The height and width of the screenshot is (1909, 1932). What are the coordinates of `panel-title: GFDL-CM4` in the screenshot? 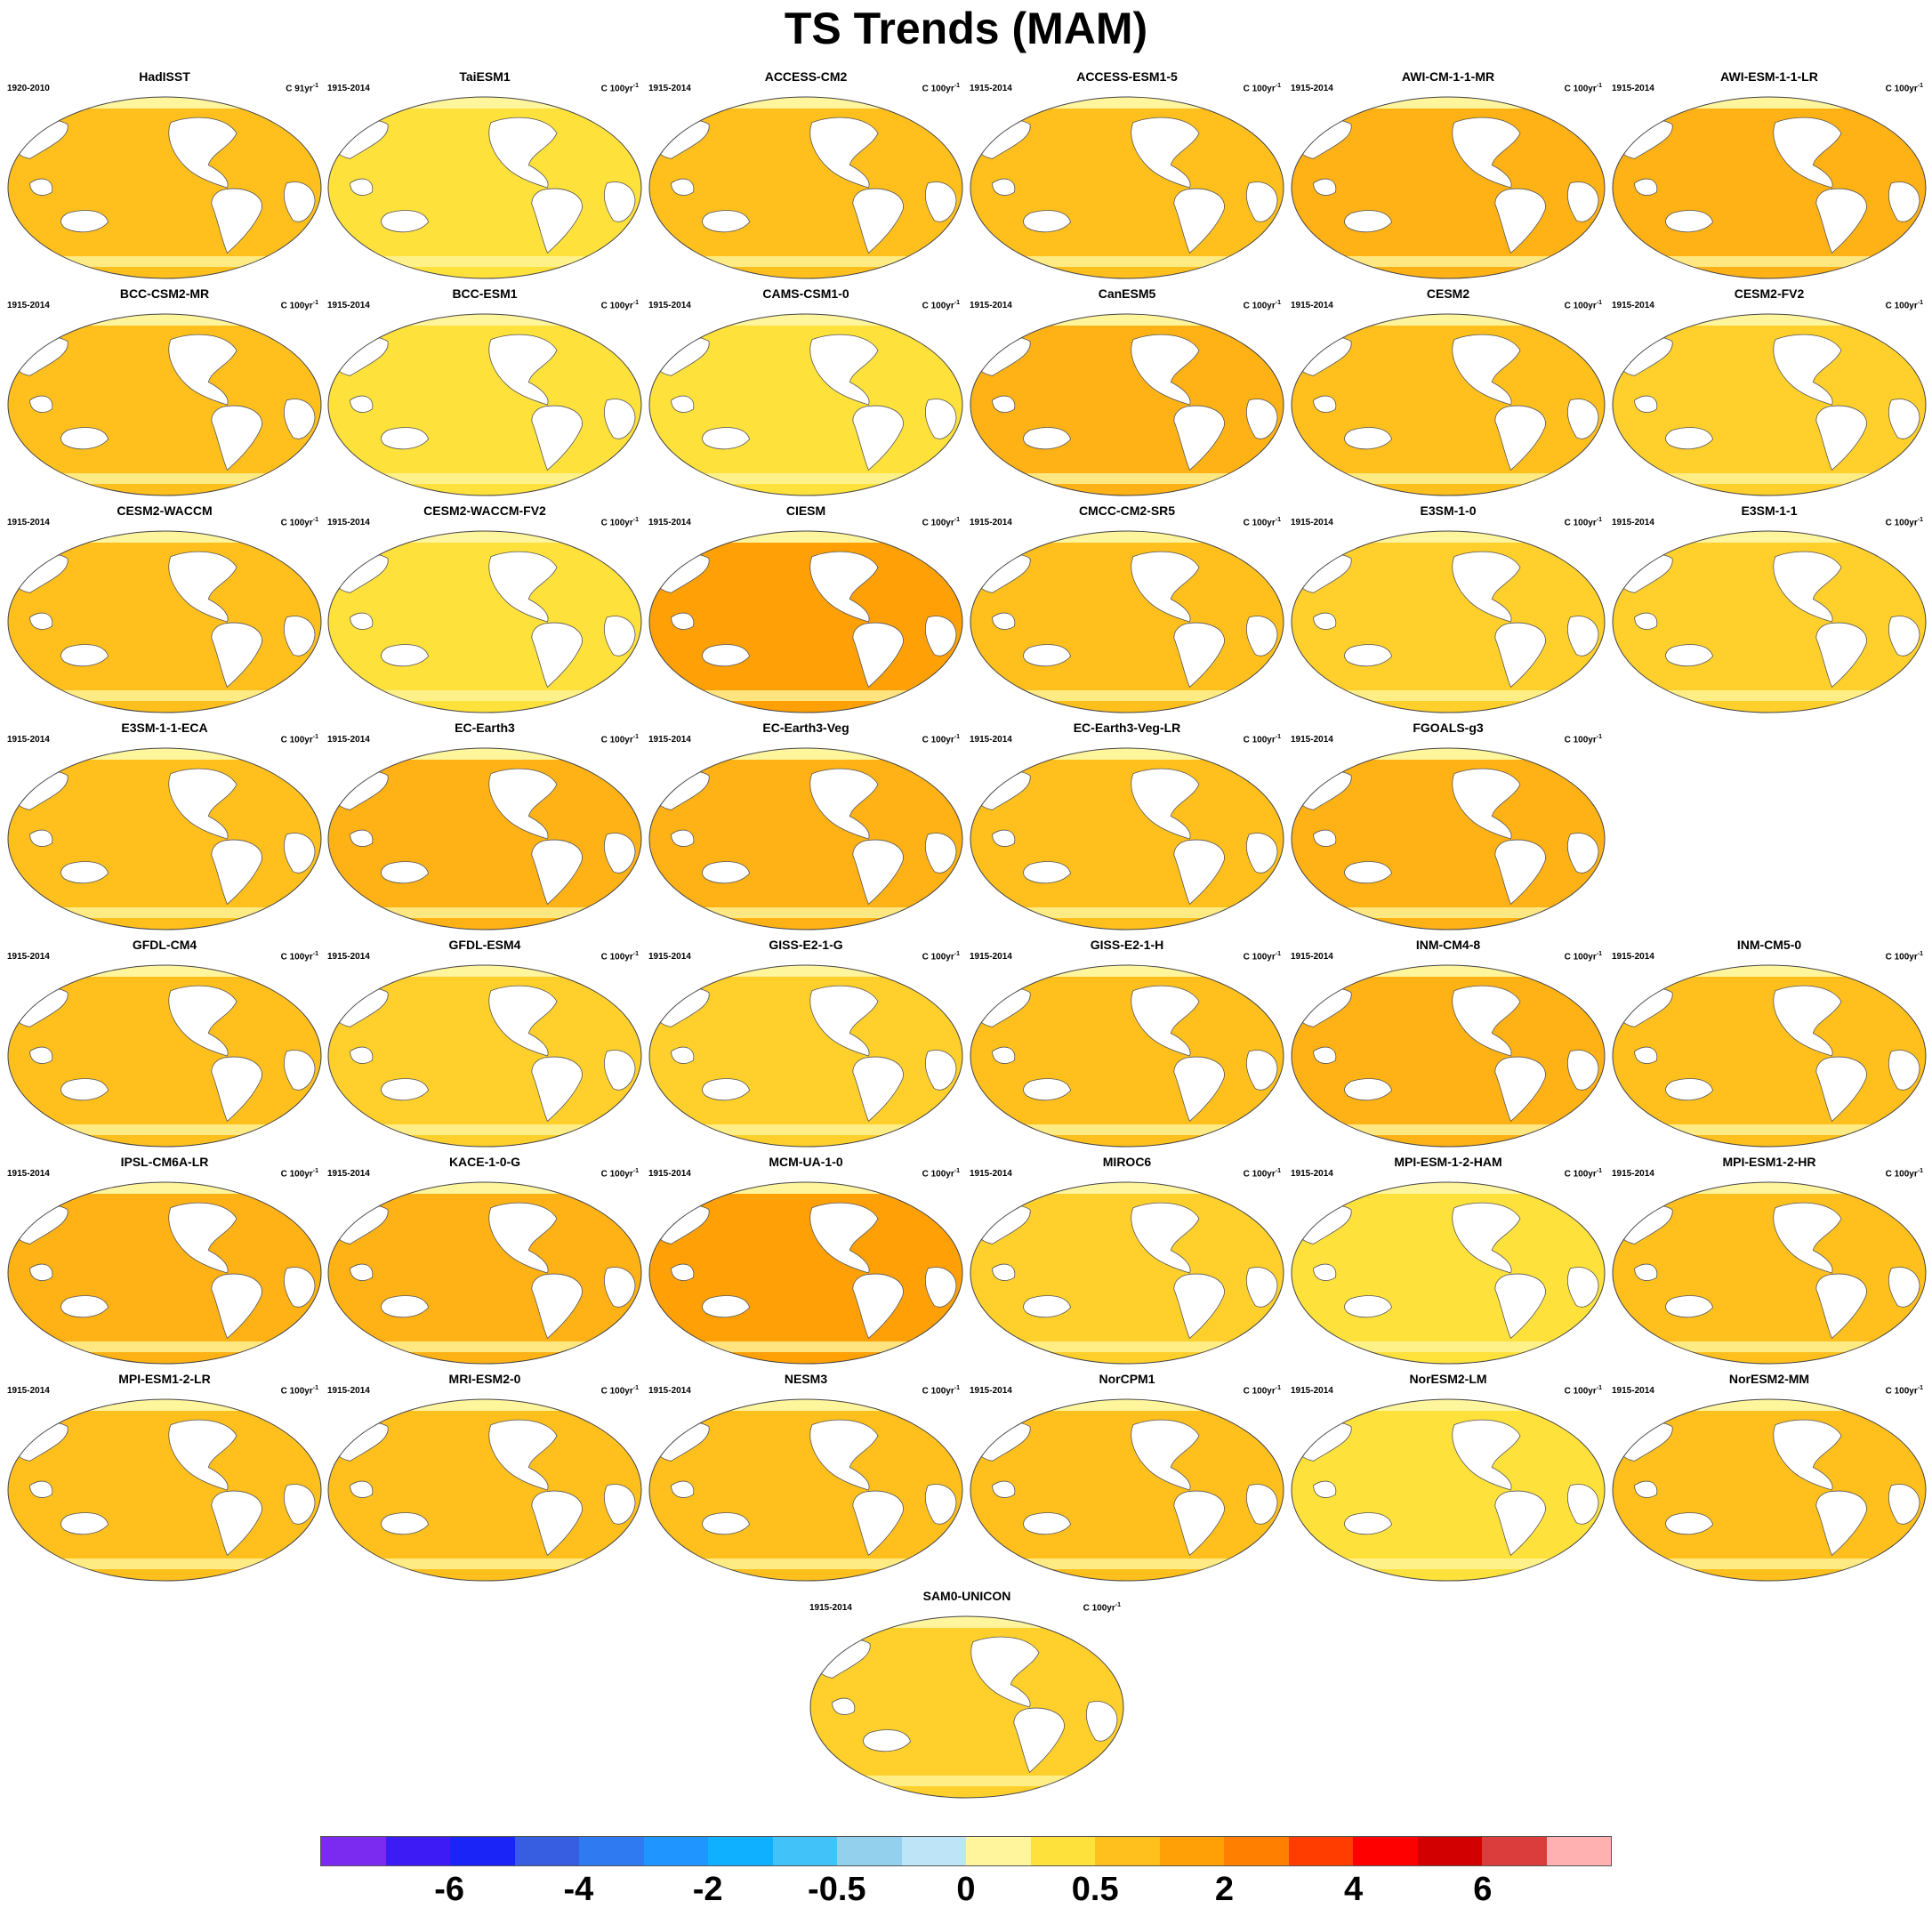 It's located at (164, 945).